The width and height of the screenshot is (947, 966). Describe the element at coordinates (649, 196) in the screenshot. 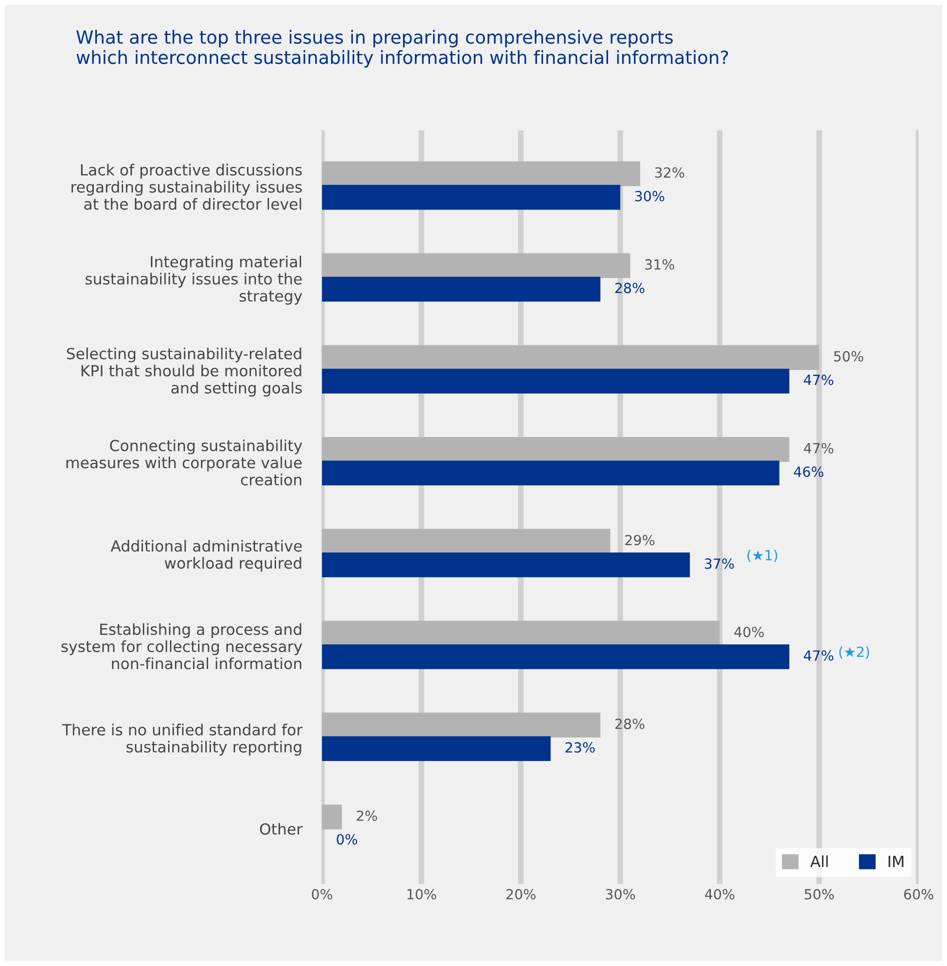

I see `data-label: 30%` at that location.